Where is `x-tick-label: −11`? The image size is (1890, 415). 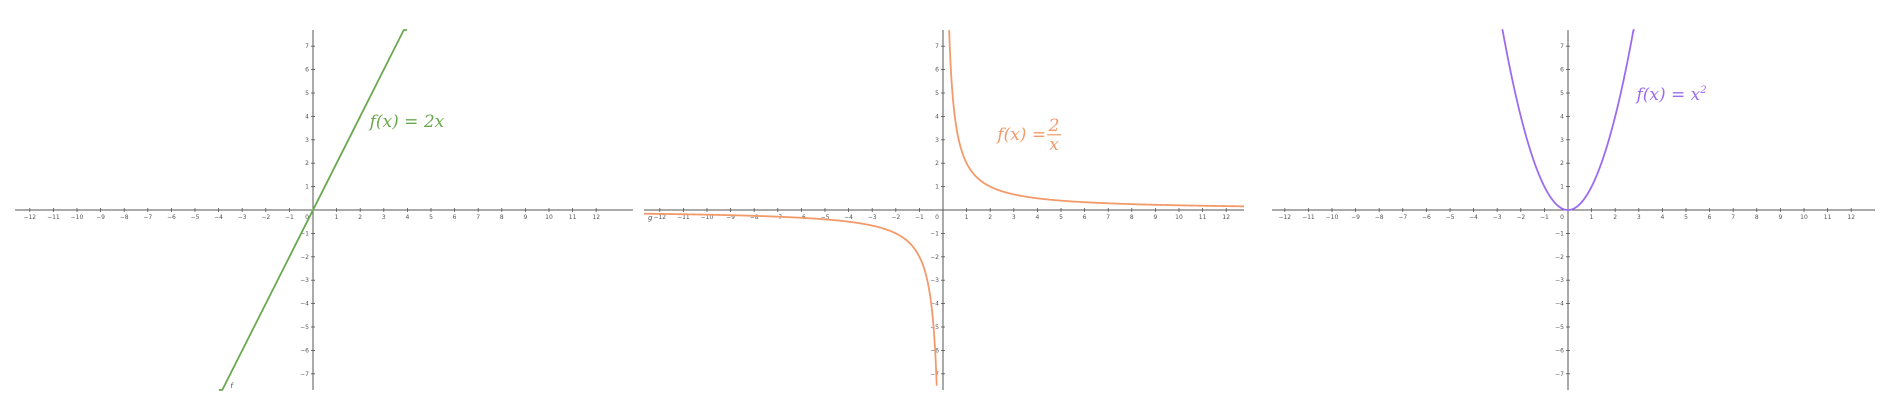 x-tick-label: −11 is located at coordinates (53, 217).